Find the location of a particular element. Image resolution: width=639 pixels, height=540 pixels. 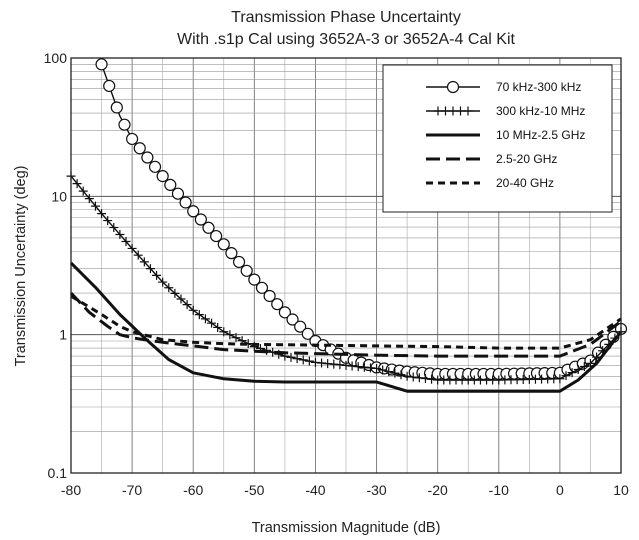

y-tick-label: 10 is located at coordinates (59, 196).